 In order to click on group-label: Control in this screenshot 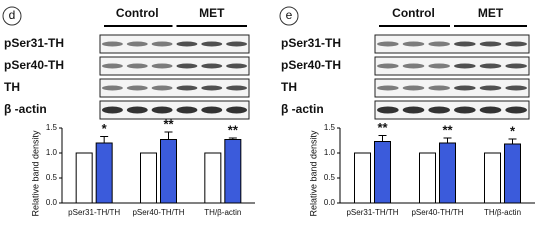, I will do `click(137, 13)`.